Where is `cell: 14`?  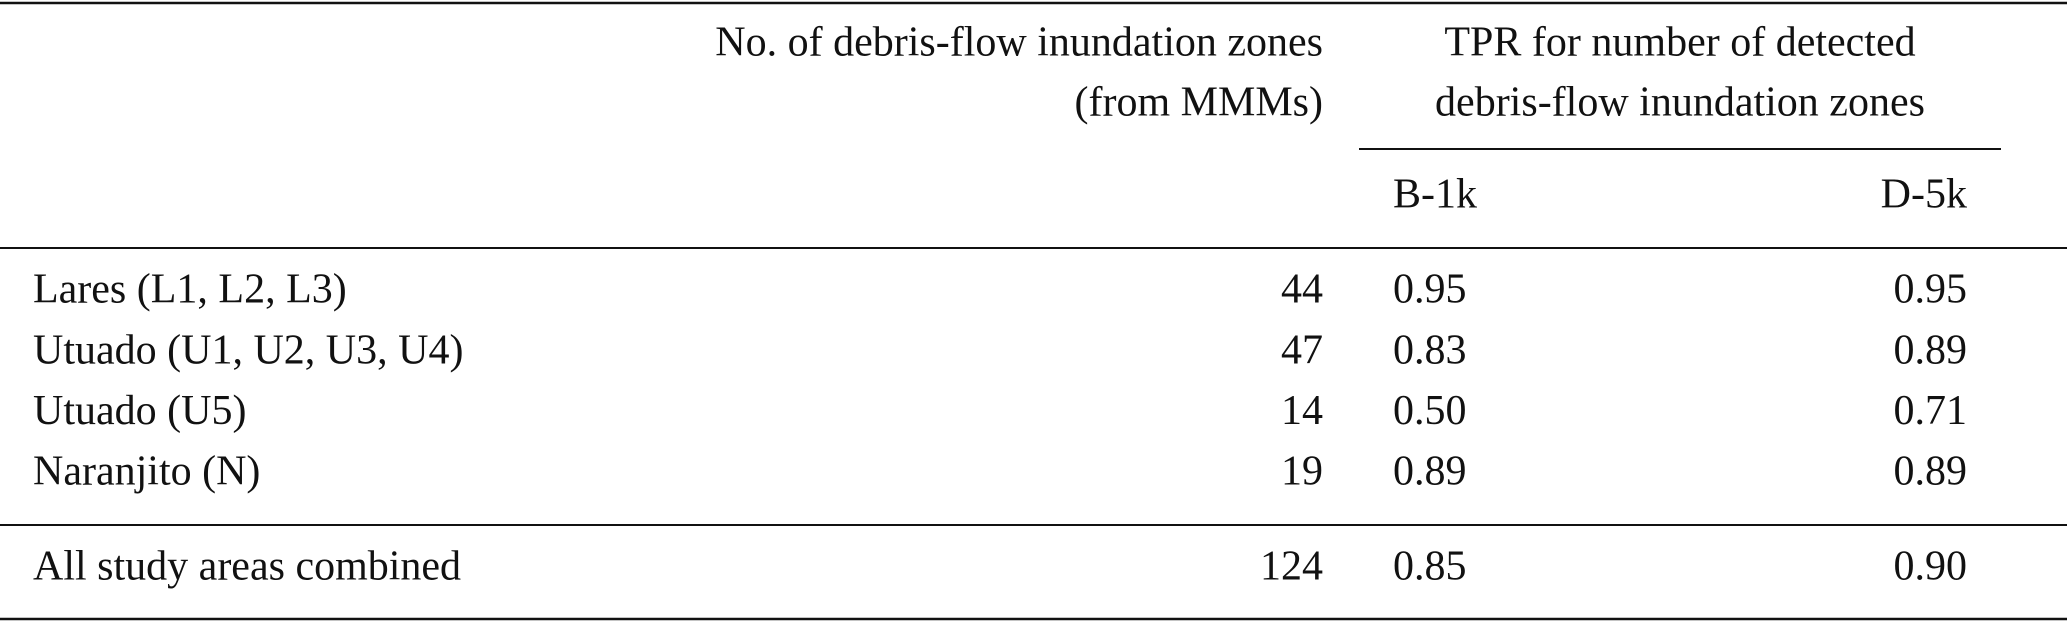 cell: 14 is located at coordinates (1302, 411).